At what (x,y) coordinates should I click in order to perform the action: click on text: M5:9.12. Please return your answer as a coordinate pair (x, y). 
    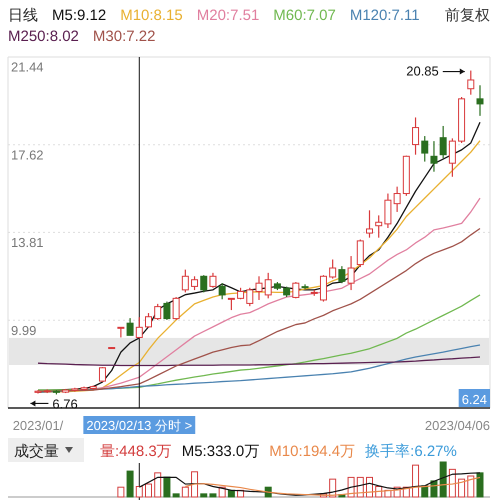
    Looking at the image, I should click on (79, 15).